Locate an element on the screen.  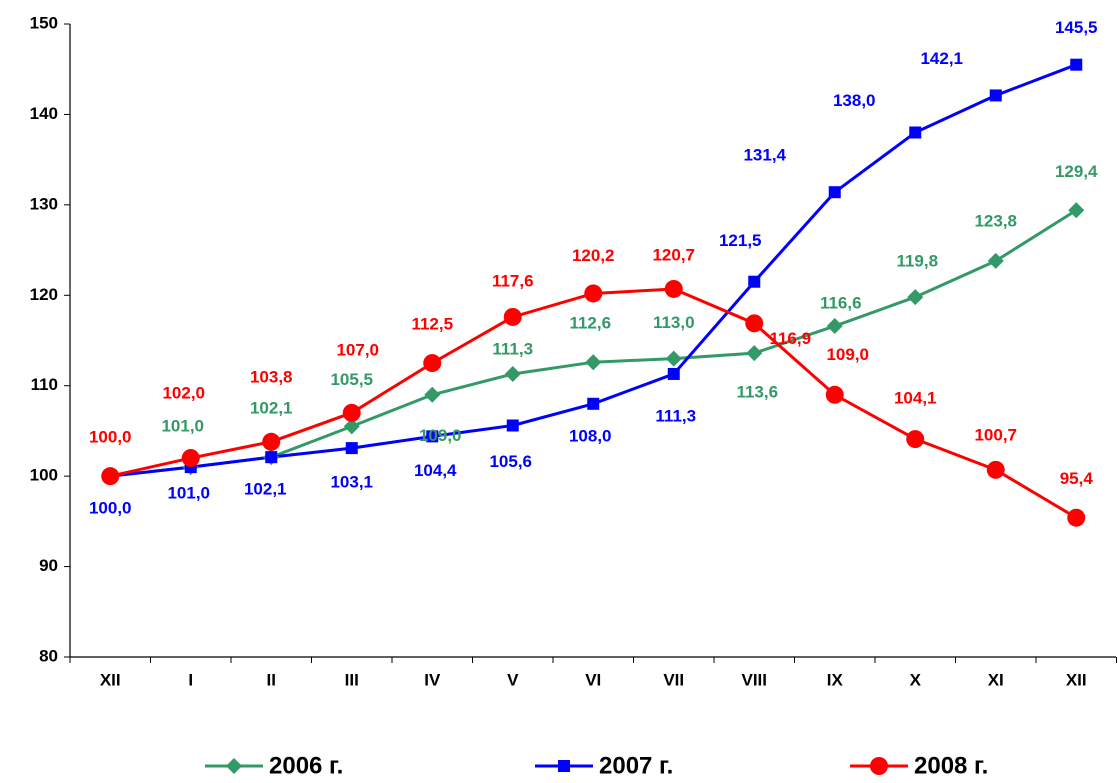
x-tick-label: II is located at coordinates (271, 679).